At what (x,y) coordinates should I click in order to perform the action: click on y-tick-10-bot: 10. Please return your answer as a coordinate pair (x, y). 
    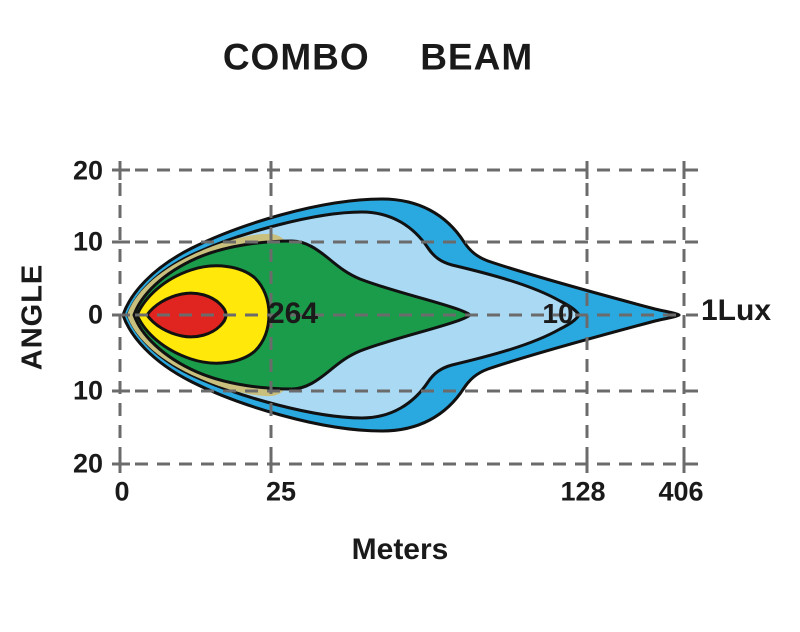
    Looking at the image, I should click on (87, 390).